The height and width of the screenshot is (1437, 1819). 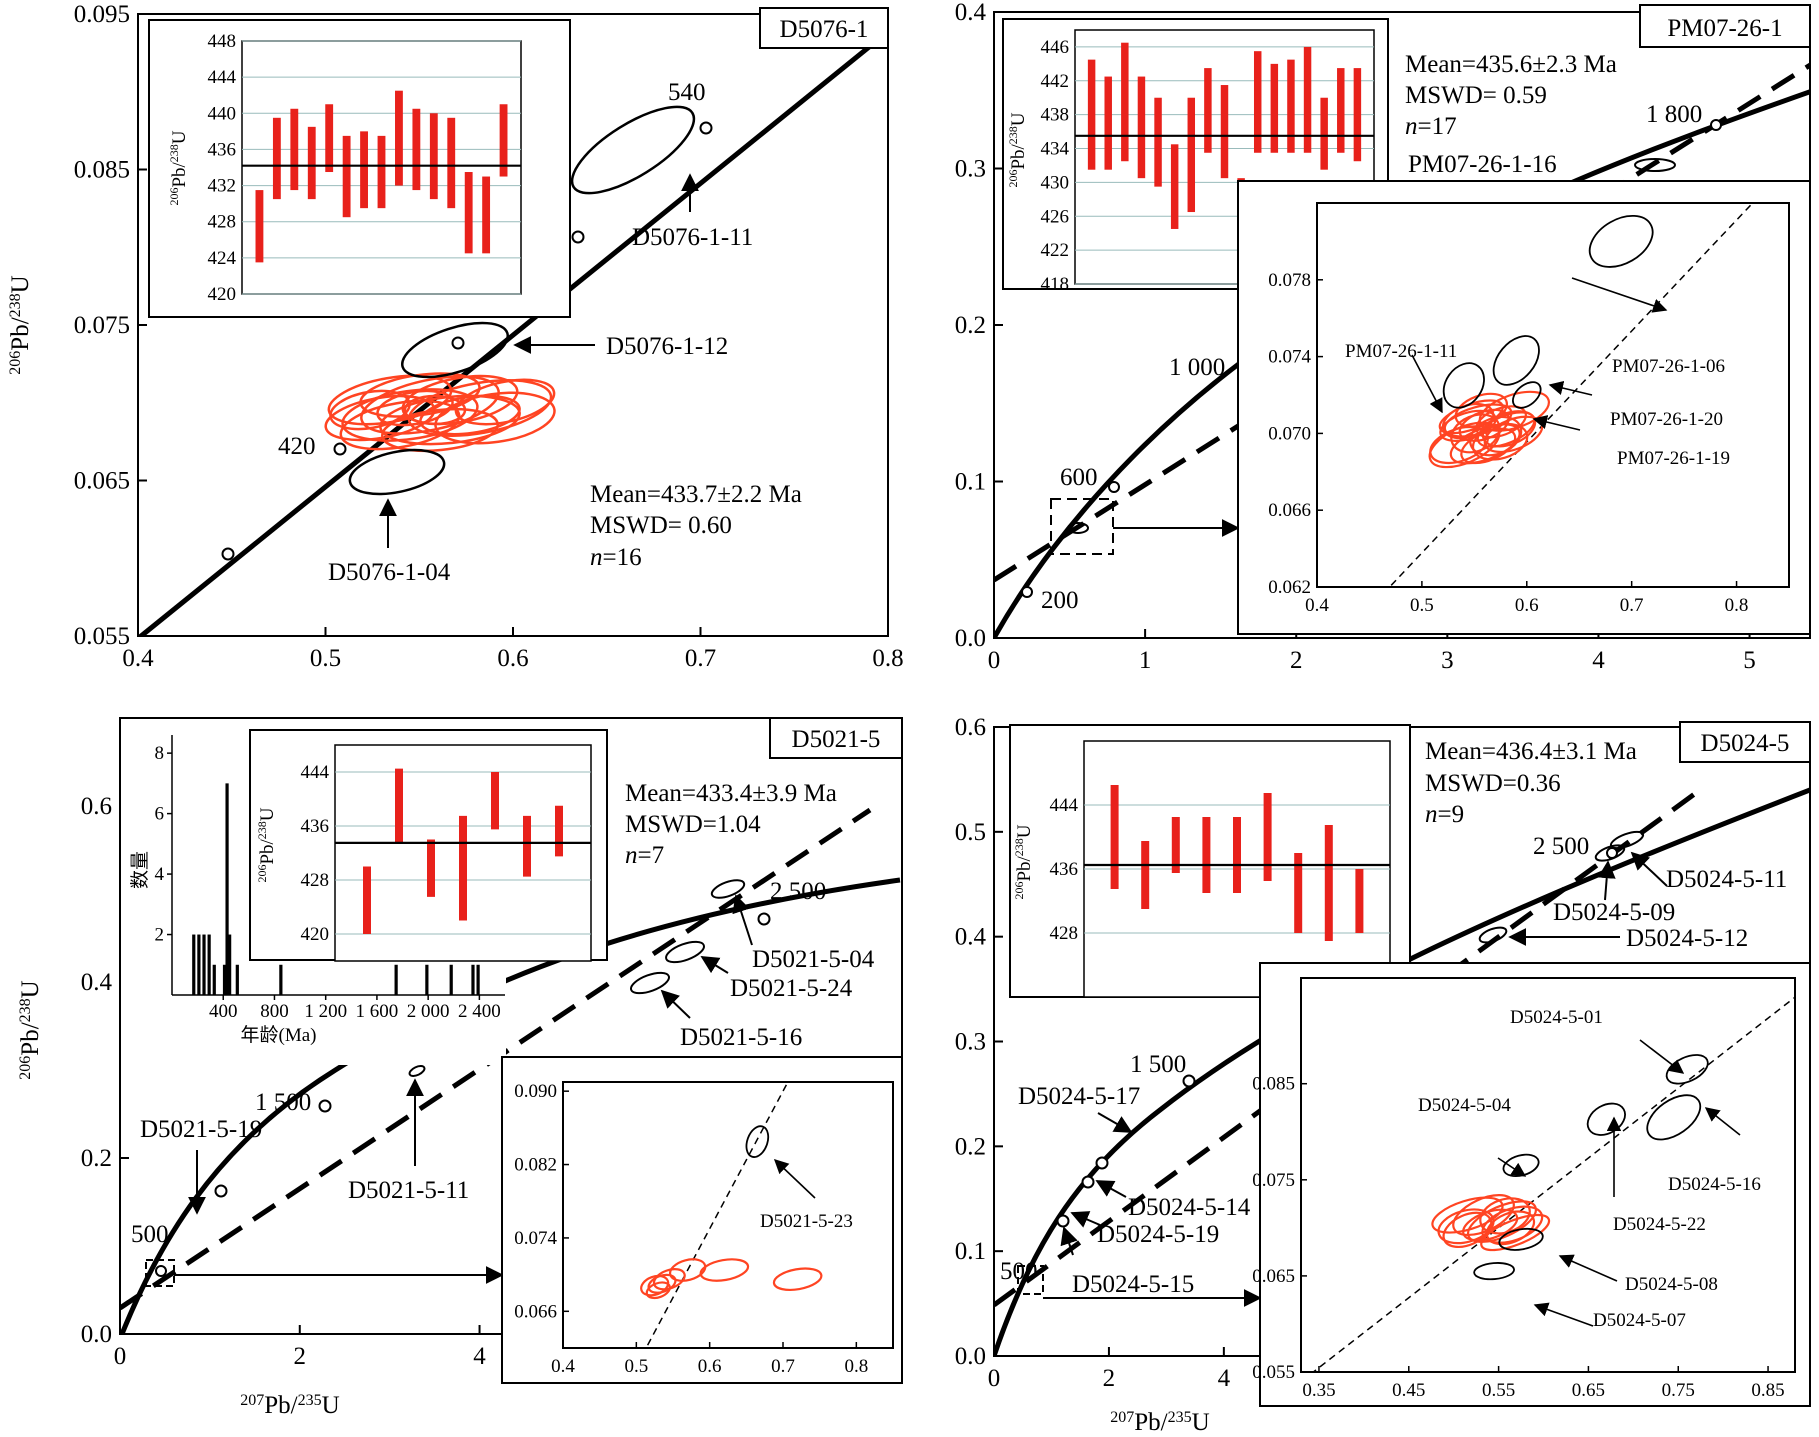 What do you see at coordinates (1553, 1184) in the screenshot?
I see `discordia-line` at bounding box center [1553, 1184].